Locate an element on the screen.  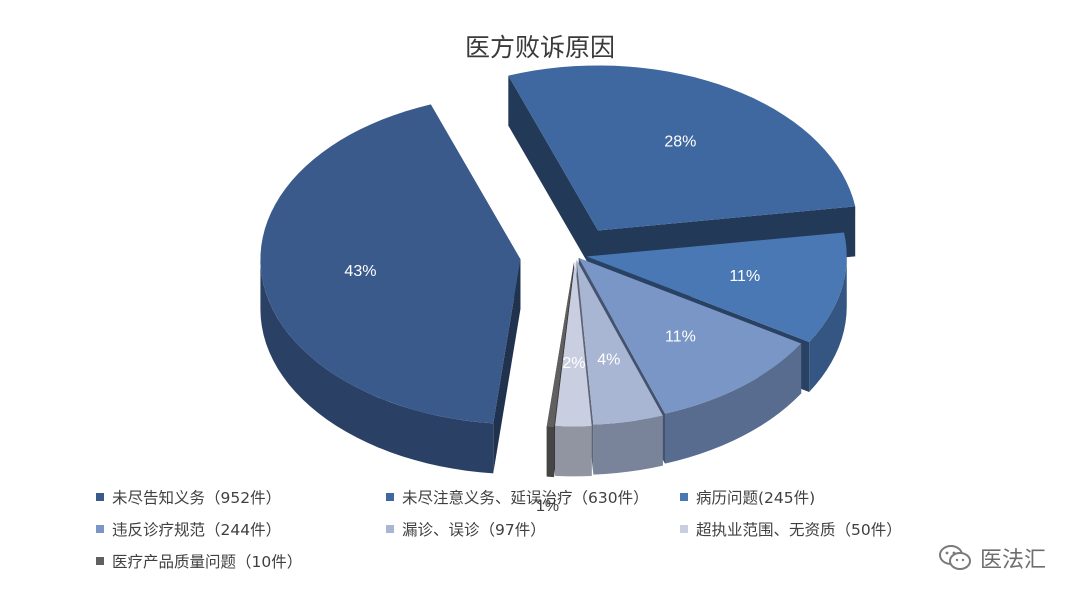
data-label-4: 11% is located at coordinates (680, 337).